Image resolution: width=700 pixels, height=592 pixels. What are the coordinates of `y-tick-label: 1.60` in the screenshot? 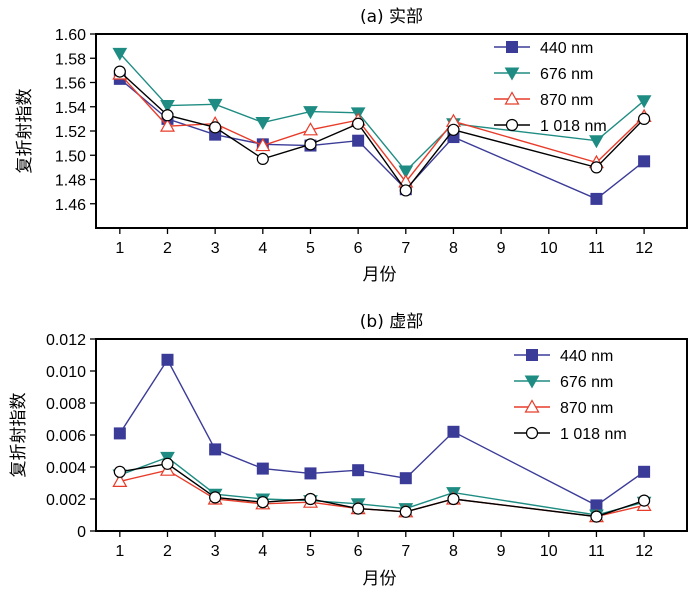 It's located at (70, 35).